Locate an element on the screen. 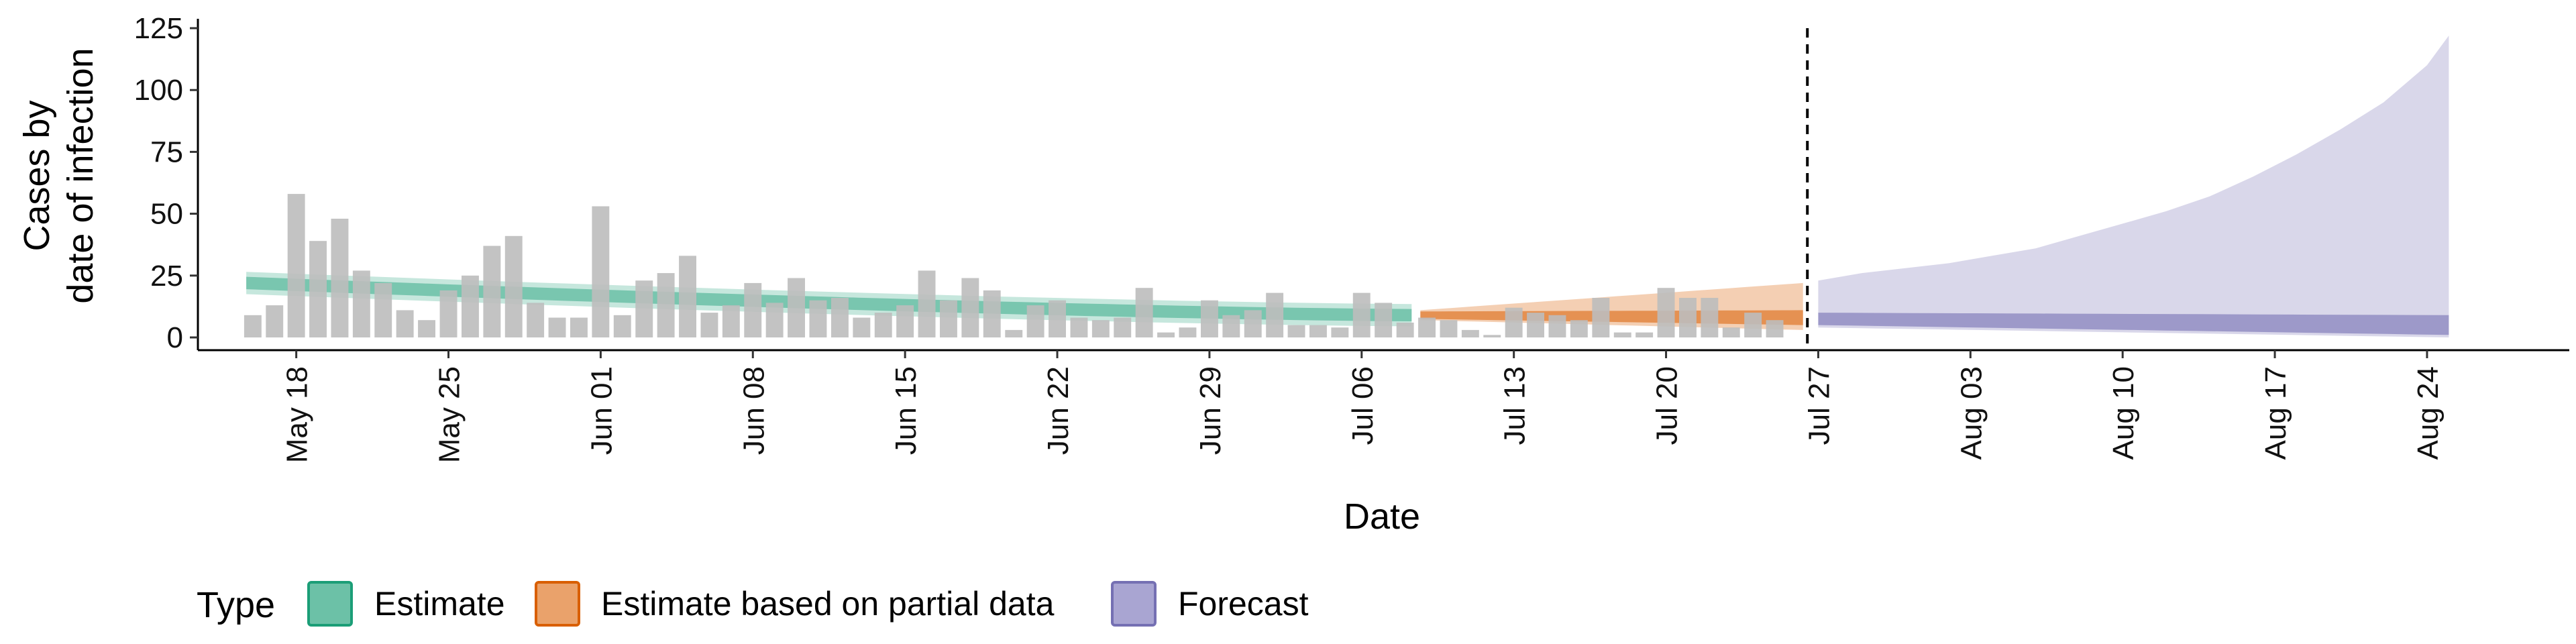 Image resolution: width=2576 pixels, height=644 pixels. y-tick-label: 25 is located at coordinates (166, 276).